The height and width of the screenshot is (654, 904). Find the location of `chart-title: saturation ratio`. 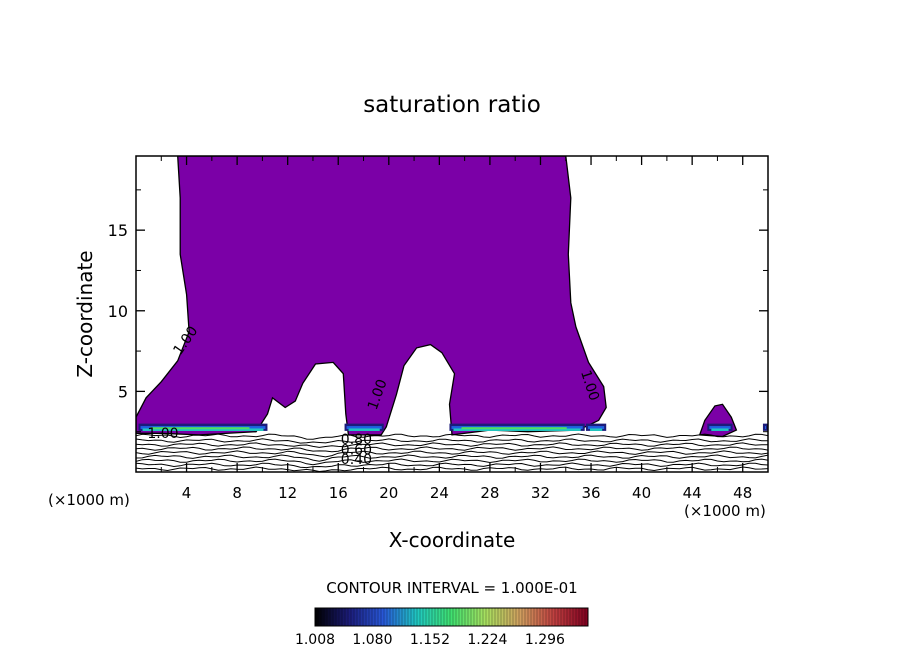

chart-title: saturation ratio is located at coordinates (452, 105).